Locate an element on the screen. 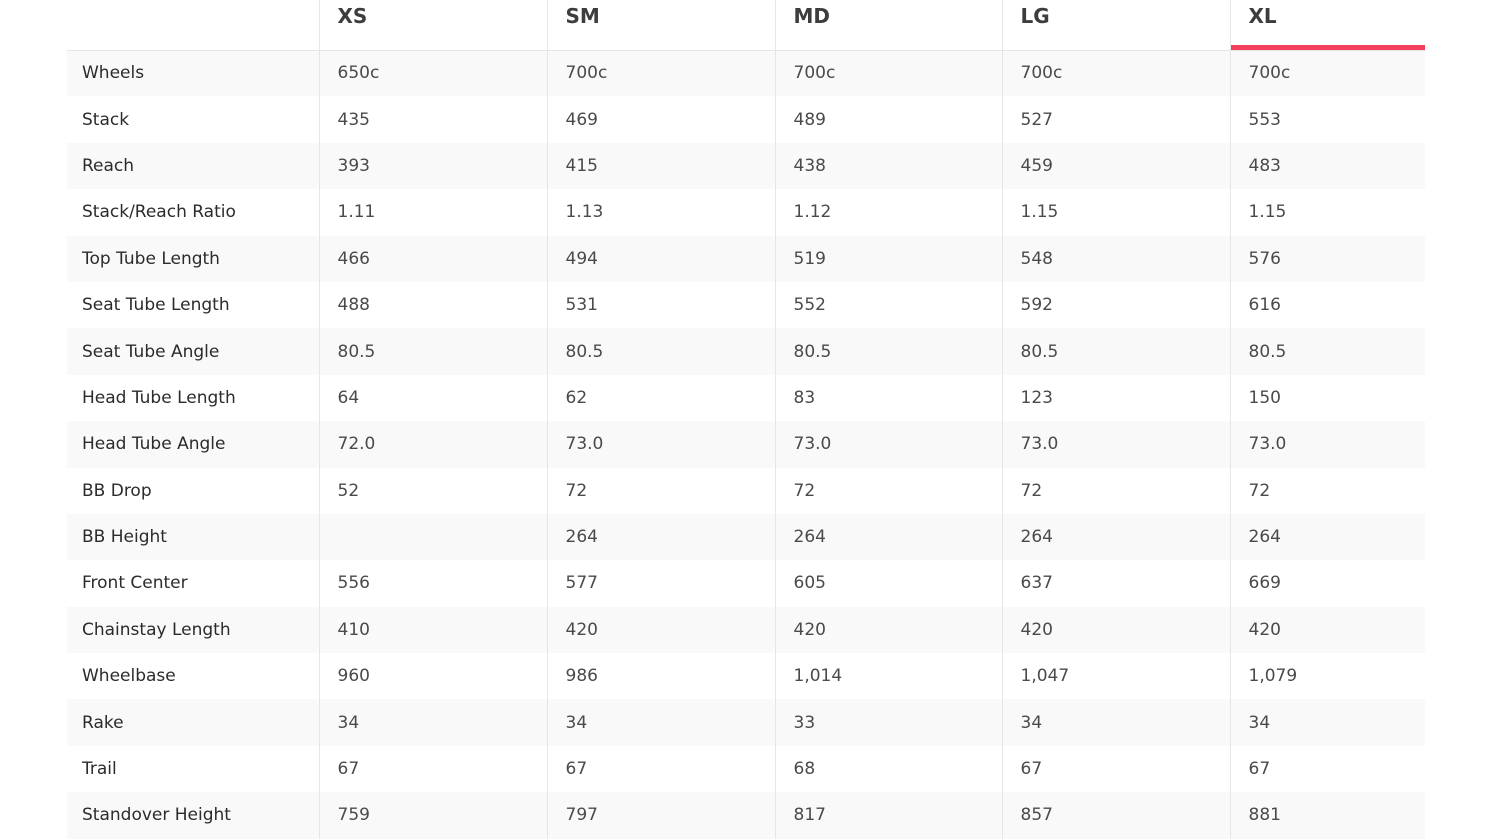 Image resolution: width=1492 pixels, height=840 pixels. header-corner is located at coordinates (193, 25).